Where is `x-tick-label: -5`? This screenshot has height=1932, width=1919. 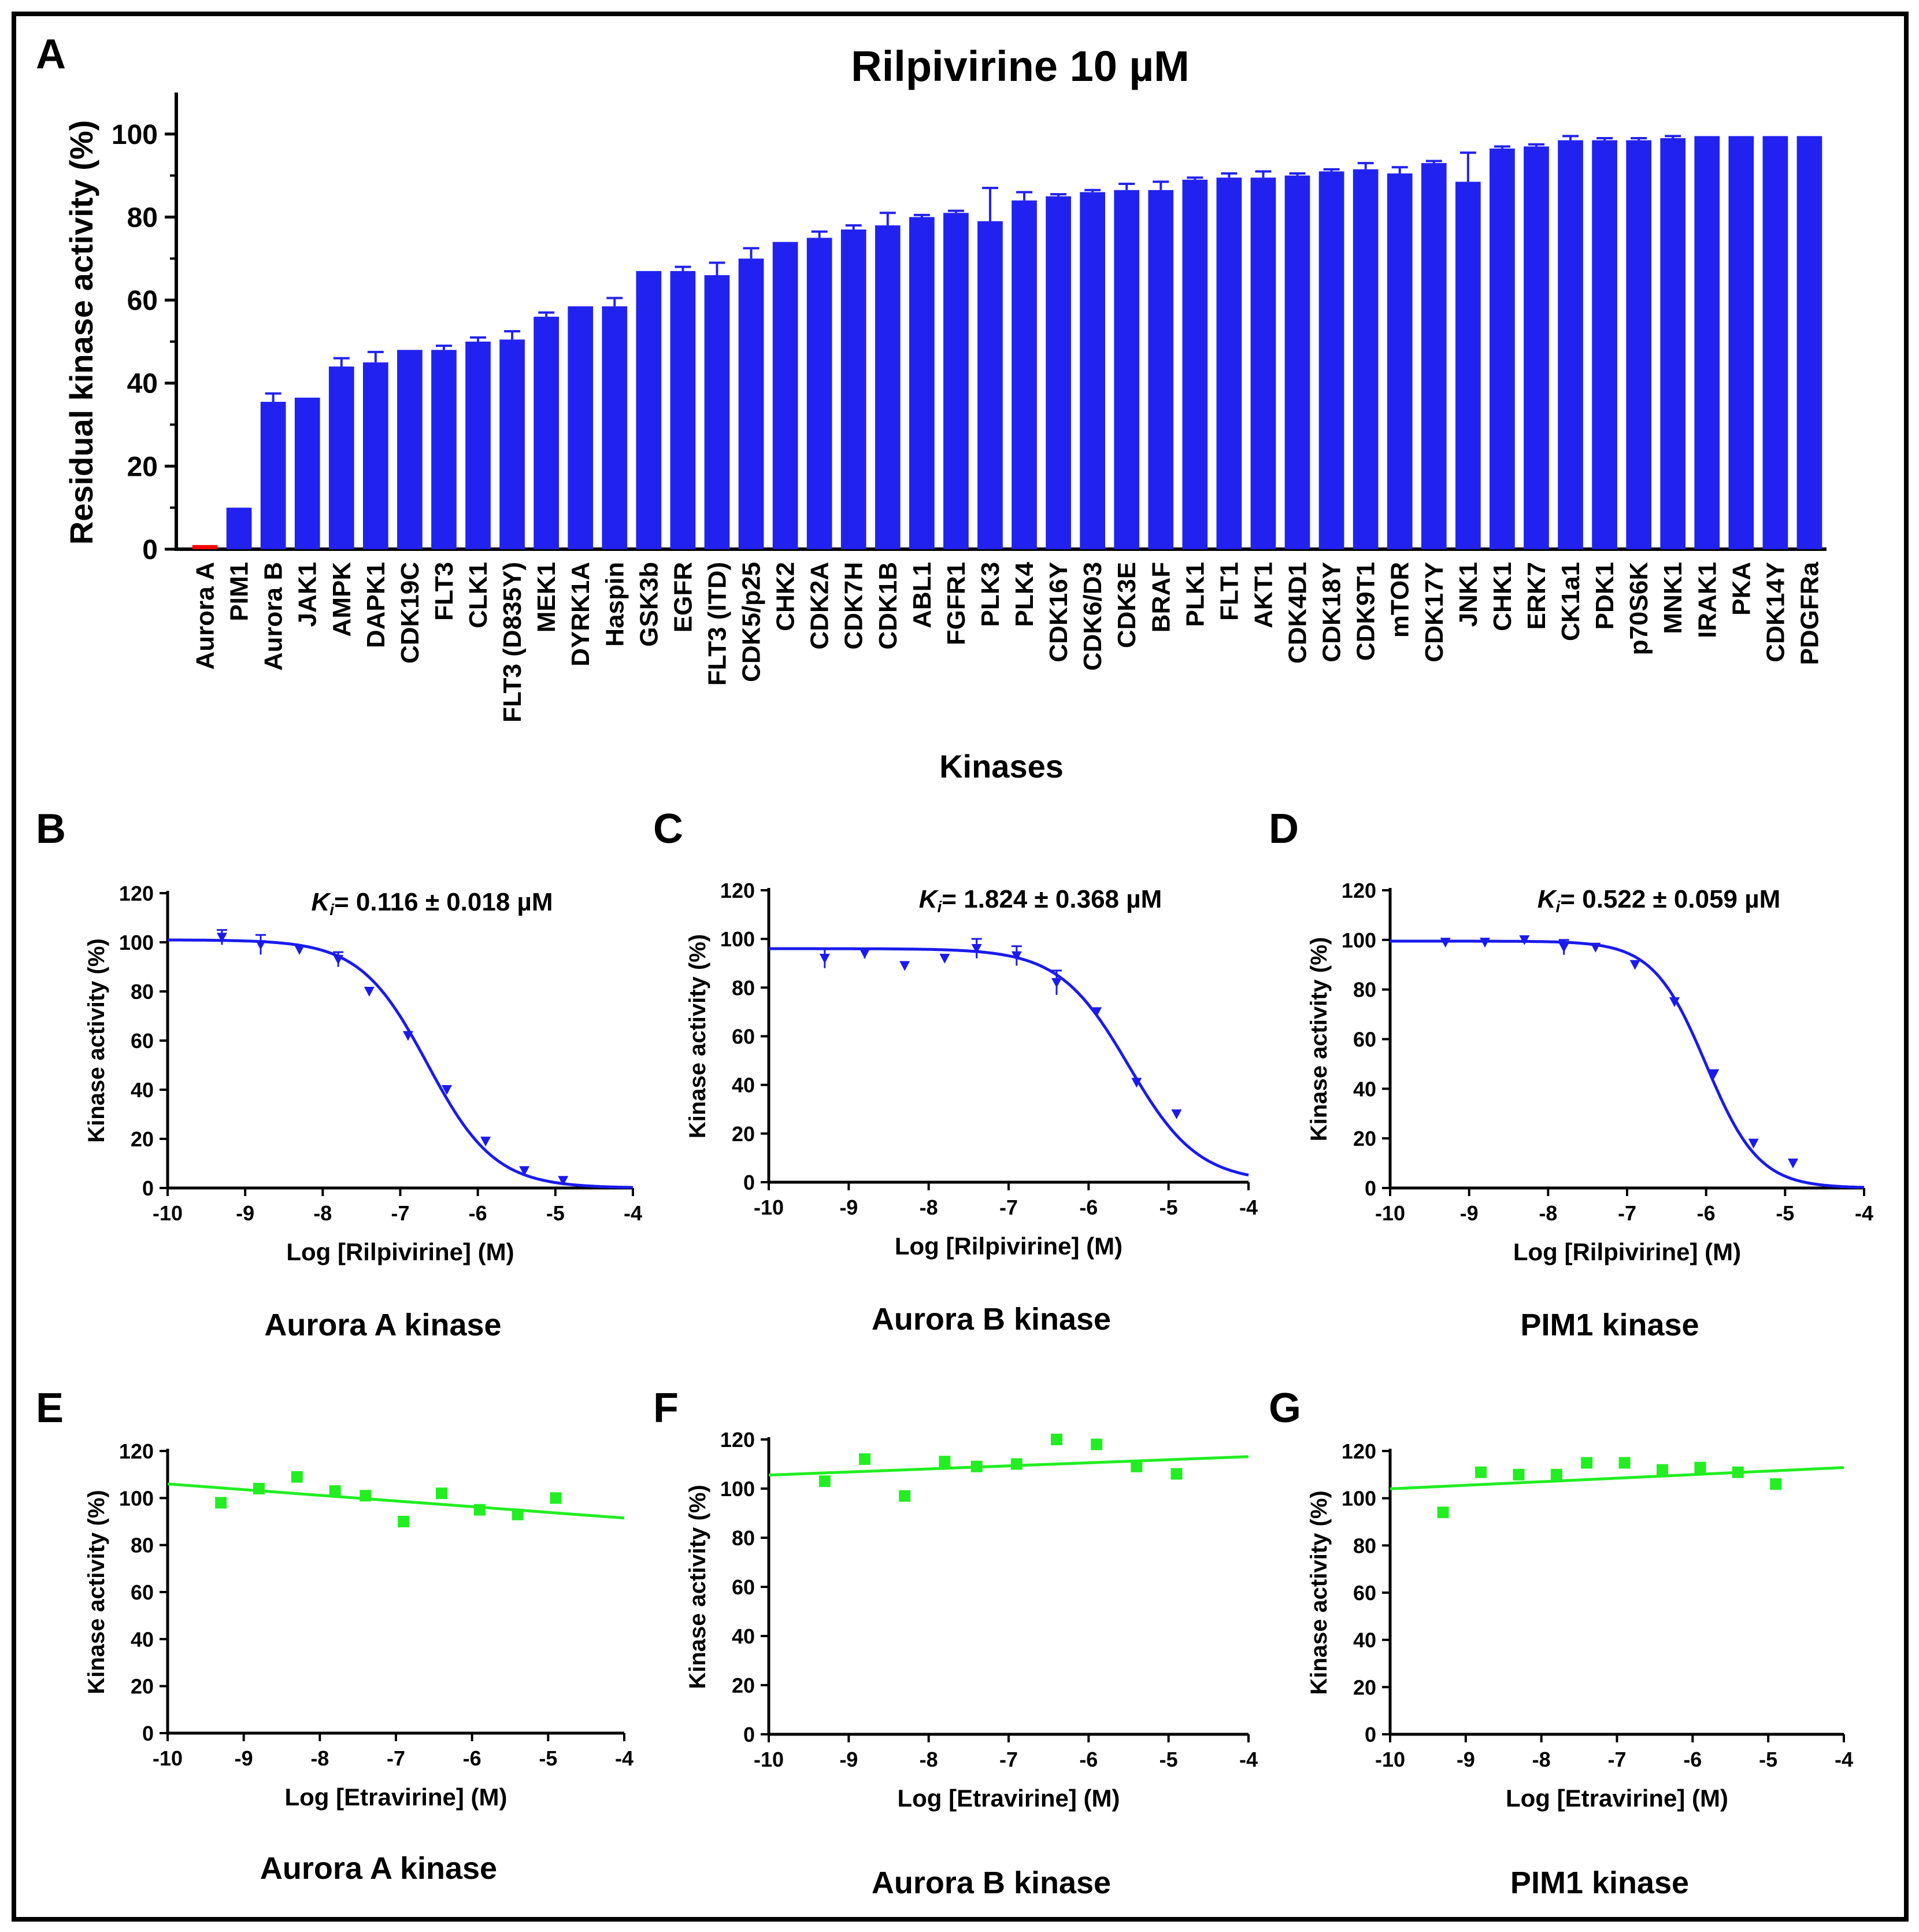
x-tick-label: -5 is located at coordinates (1768, 1760).